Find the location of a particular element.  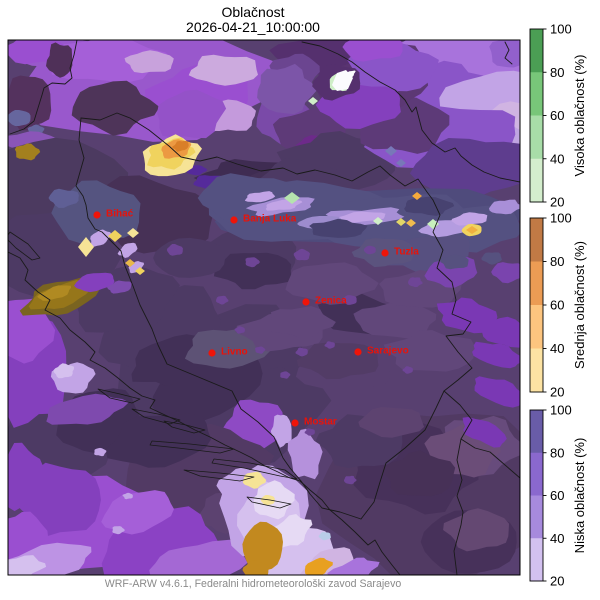

svg-text: Livno is located at coordinates (234, 352).